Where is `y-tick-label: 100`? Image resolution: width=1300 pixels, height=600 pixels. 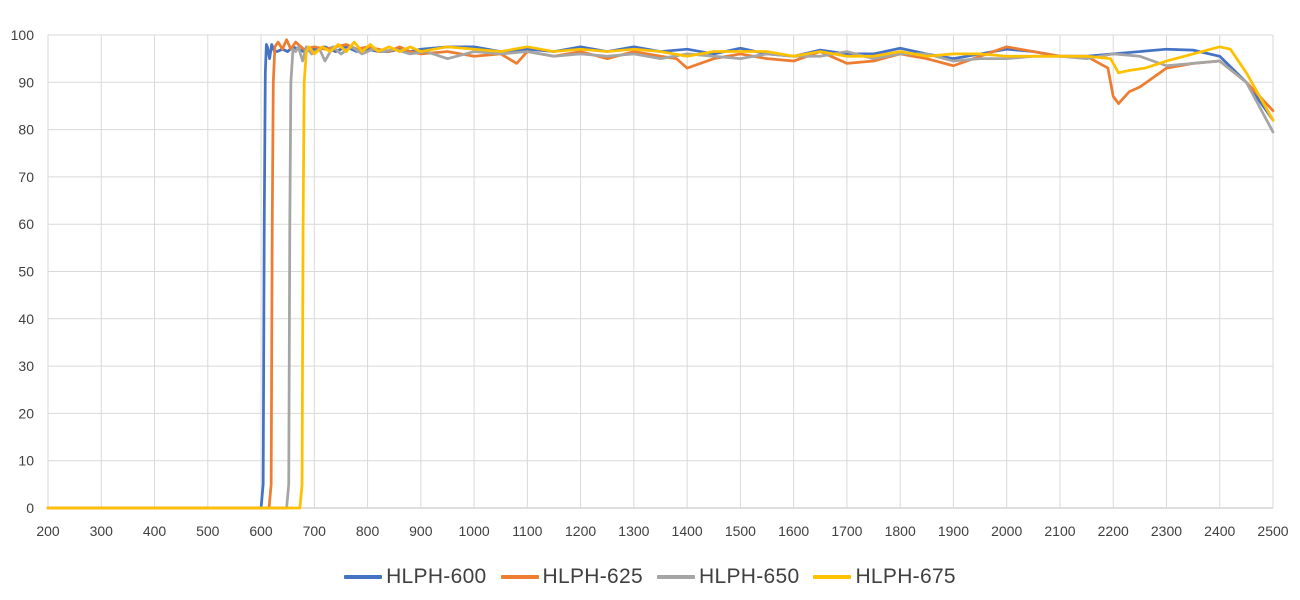 y-tick-label: 100 is located at coordinates (23, 35).